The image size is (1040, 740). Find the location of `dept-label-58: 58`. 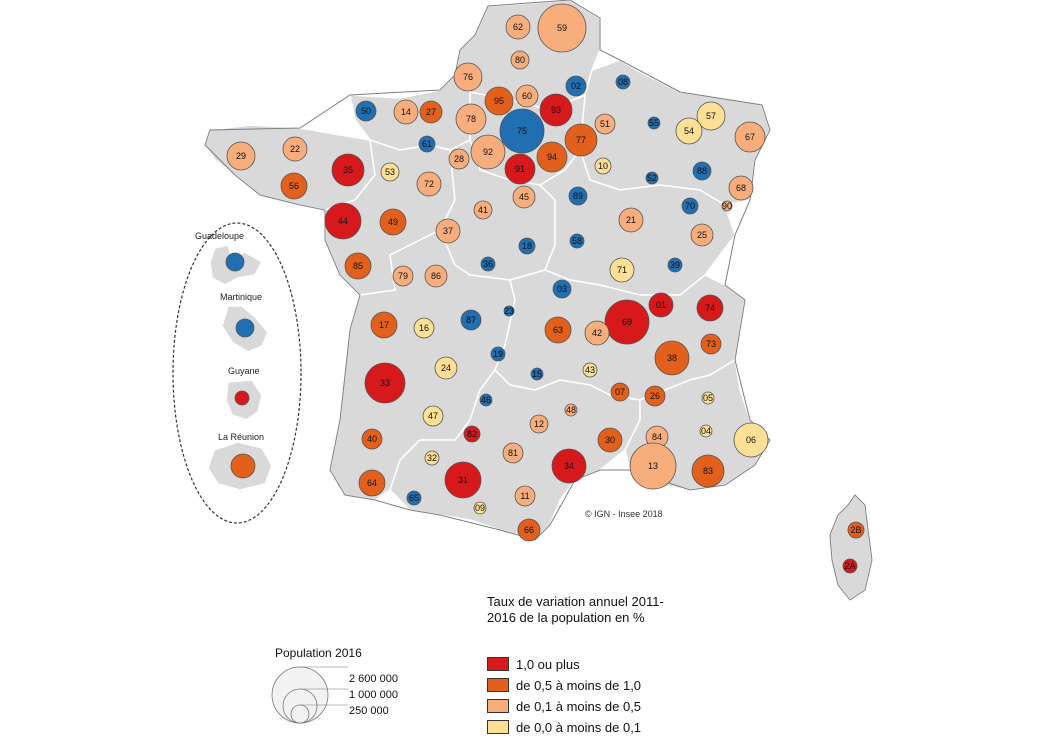

dept-label-58: 58 is located at coordinates (577, 241).